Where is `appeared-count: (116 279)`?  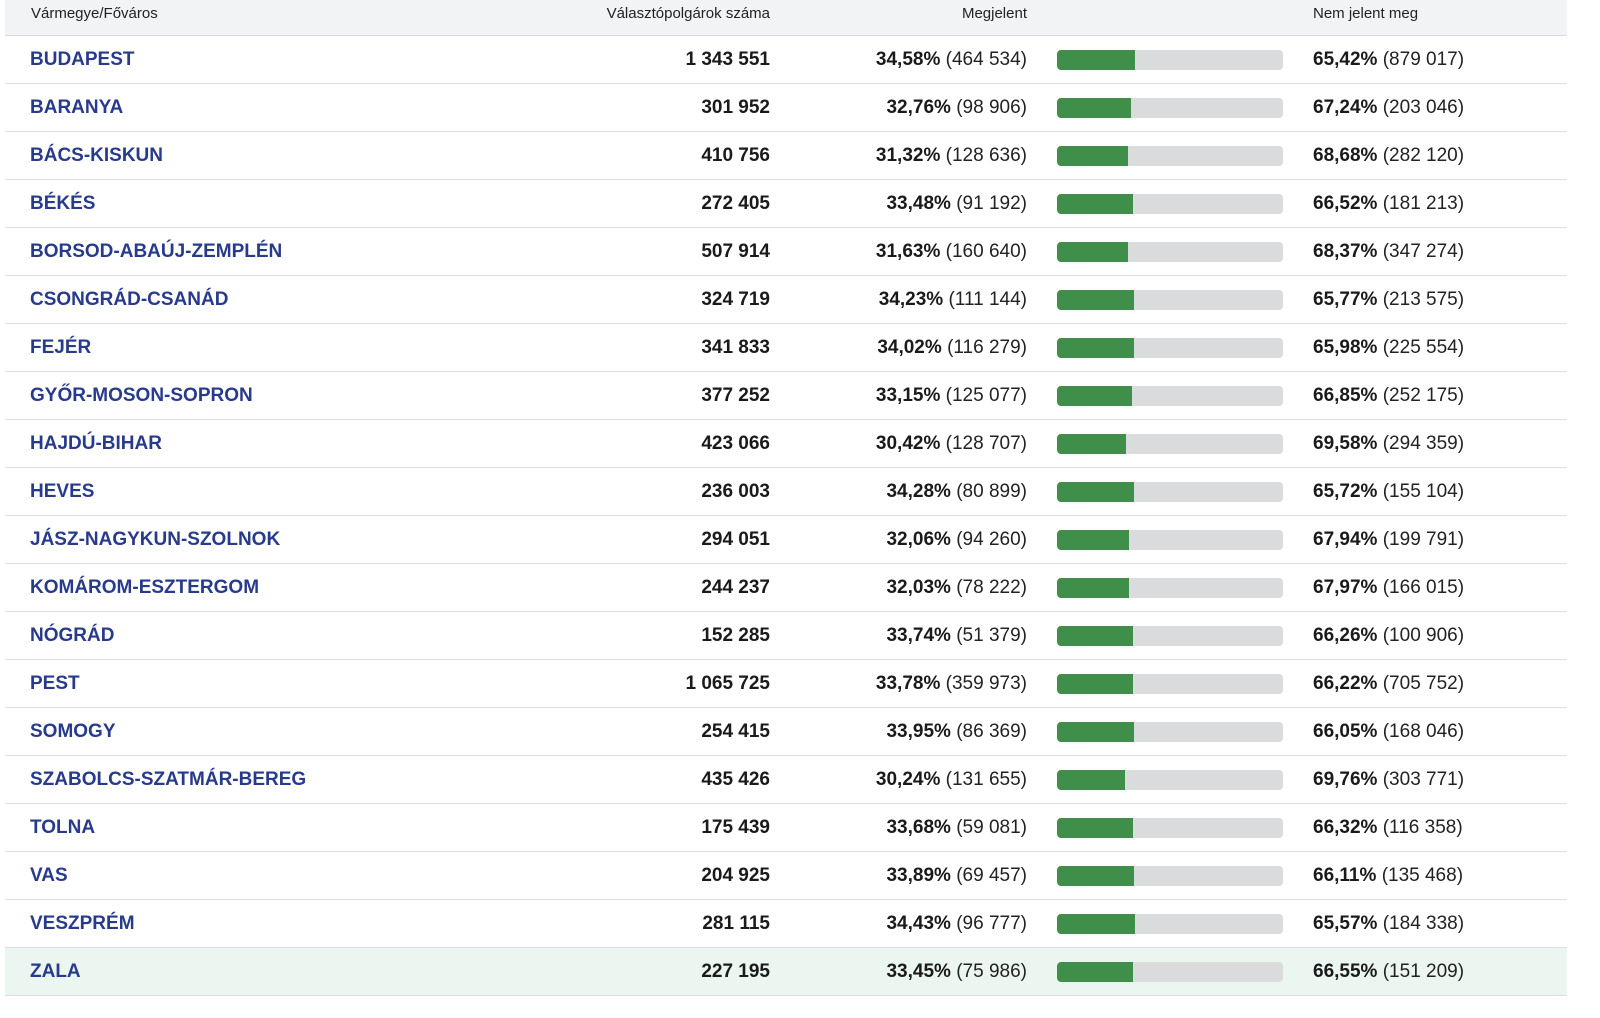
appeared-count: (116 279) is located at coordinates (987, 347).